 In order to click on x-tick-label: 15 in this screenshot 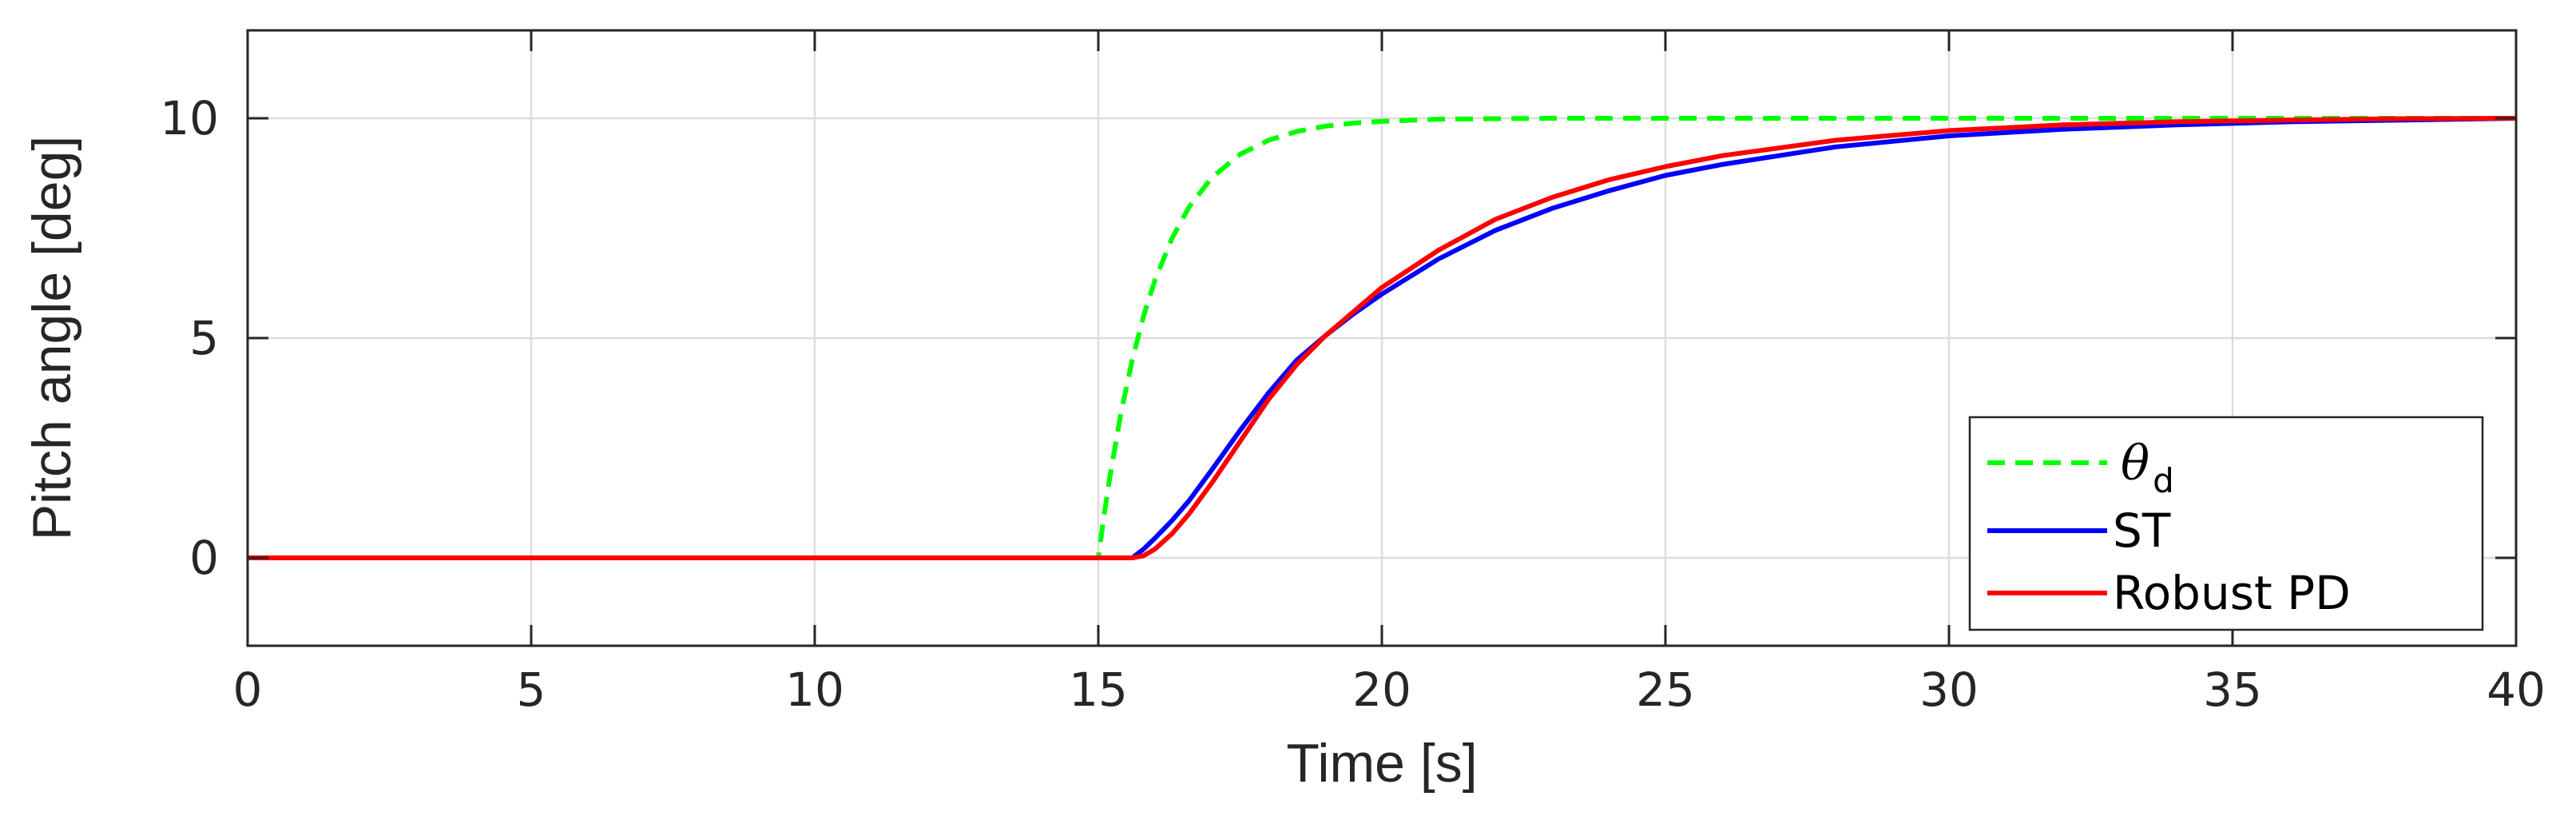, I will do `click(1098, 690)`.